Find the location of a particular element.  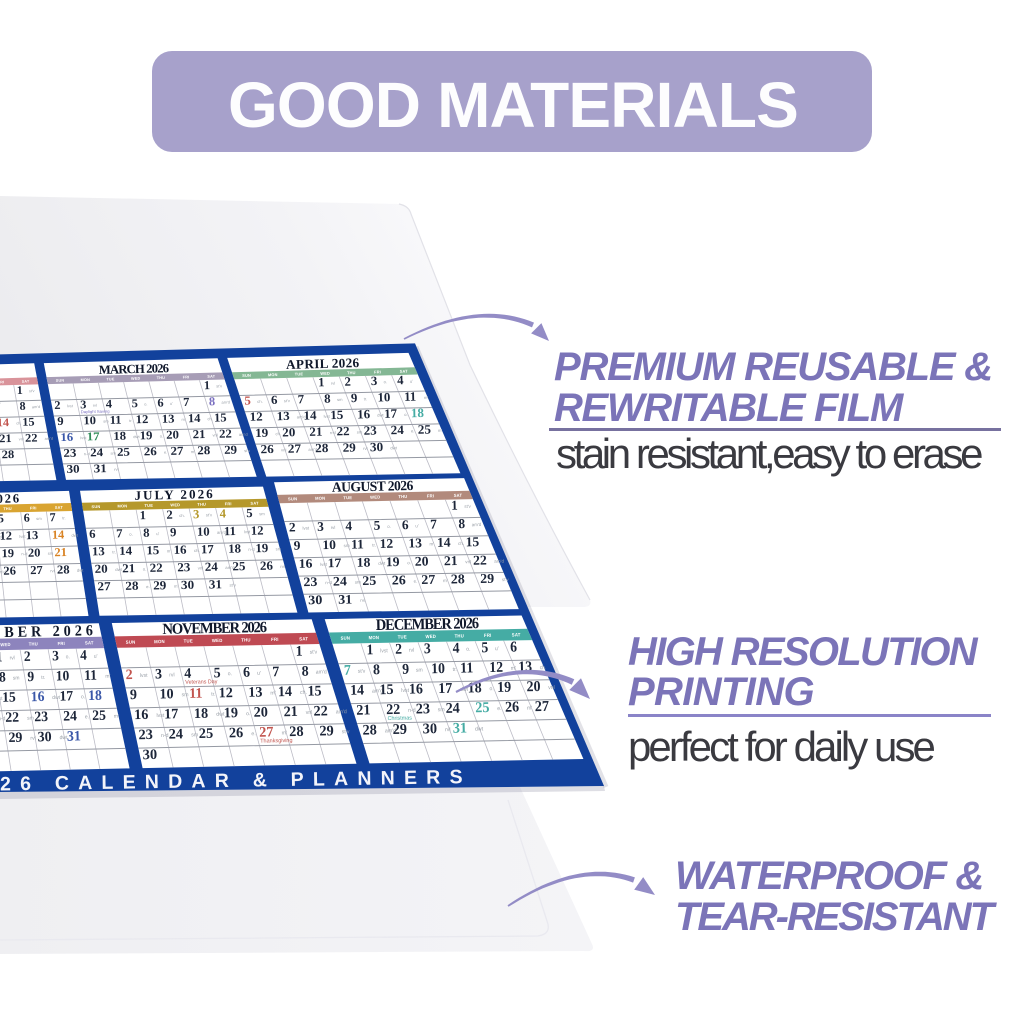

svg-text: vnl is located at coordinates (468, 561).